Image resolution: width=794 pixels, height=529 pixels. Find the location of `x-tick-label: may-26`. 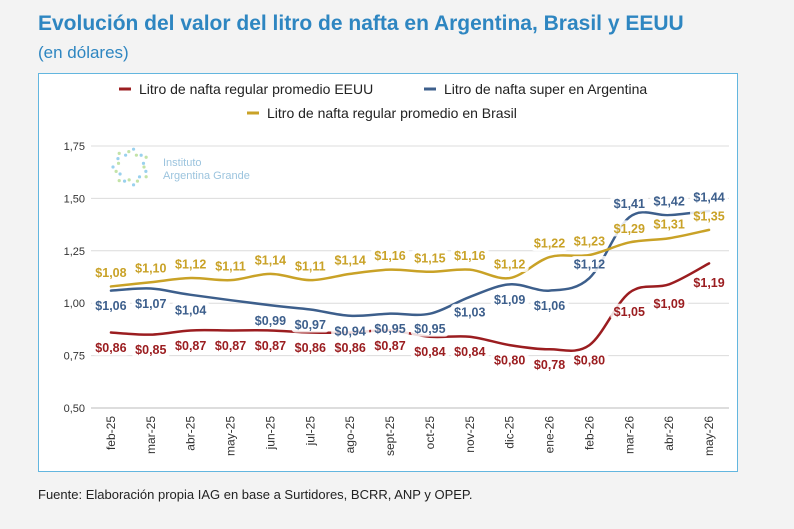

x-tick-label: may-26 is located at coordinates (709, 436).